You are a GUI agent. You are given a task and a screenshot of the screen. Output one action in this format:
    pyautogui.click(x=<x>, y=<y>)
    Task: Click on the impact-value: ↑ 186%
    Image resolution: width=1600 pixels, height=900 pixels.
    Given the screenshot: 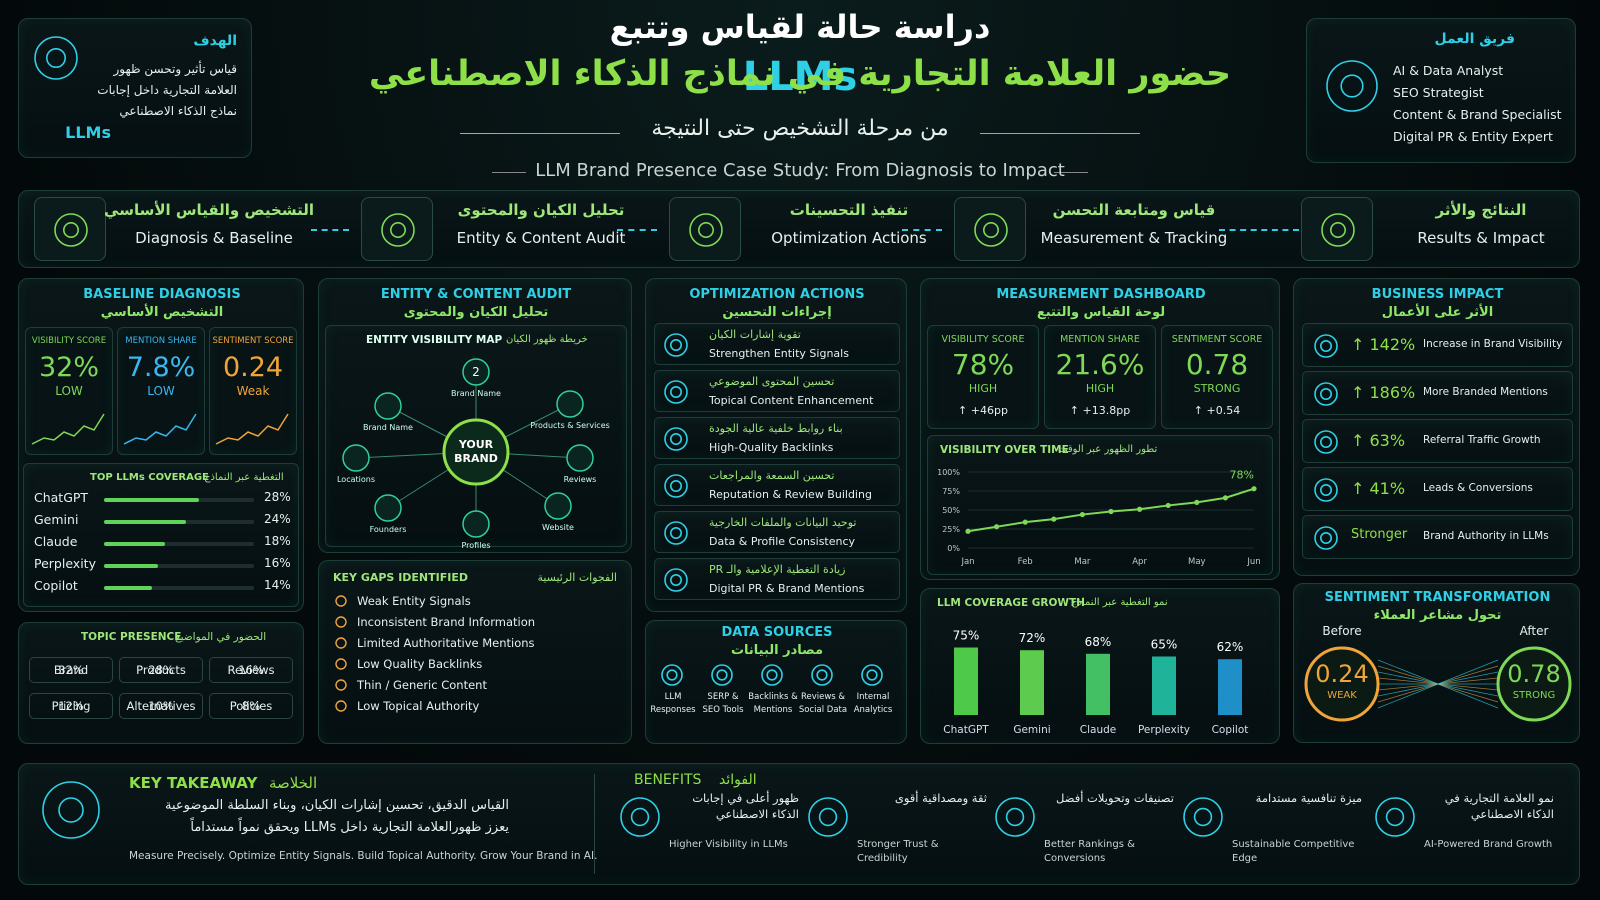 What is the action you would take?
    pyautogui.click(x=1383, y=392)
    